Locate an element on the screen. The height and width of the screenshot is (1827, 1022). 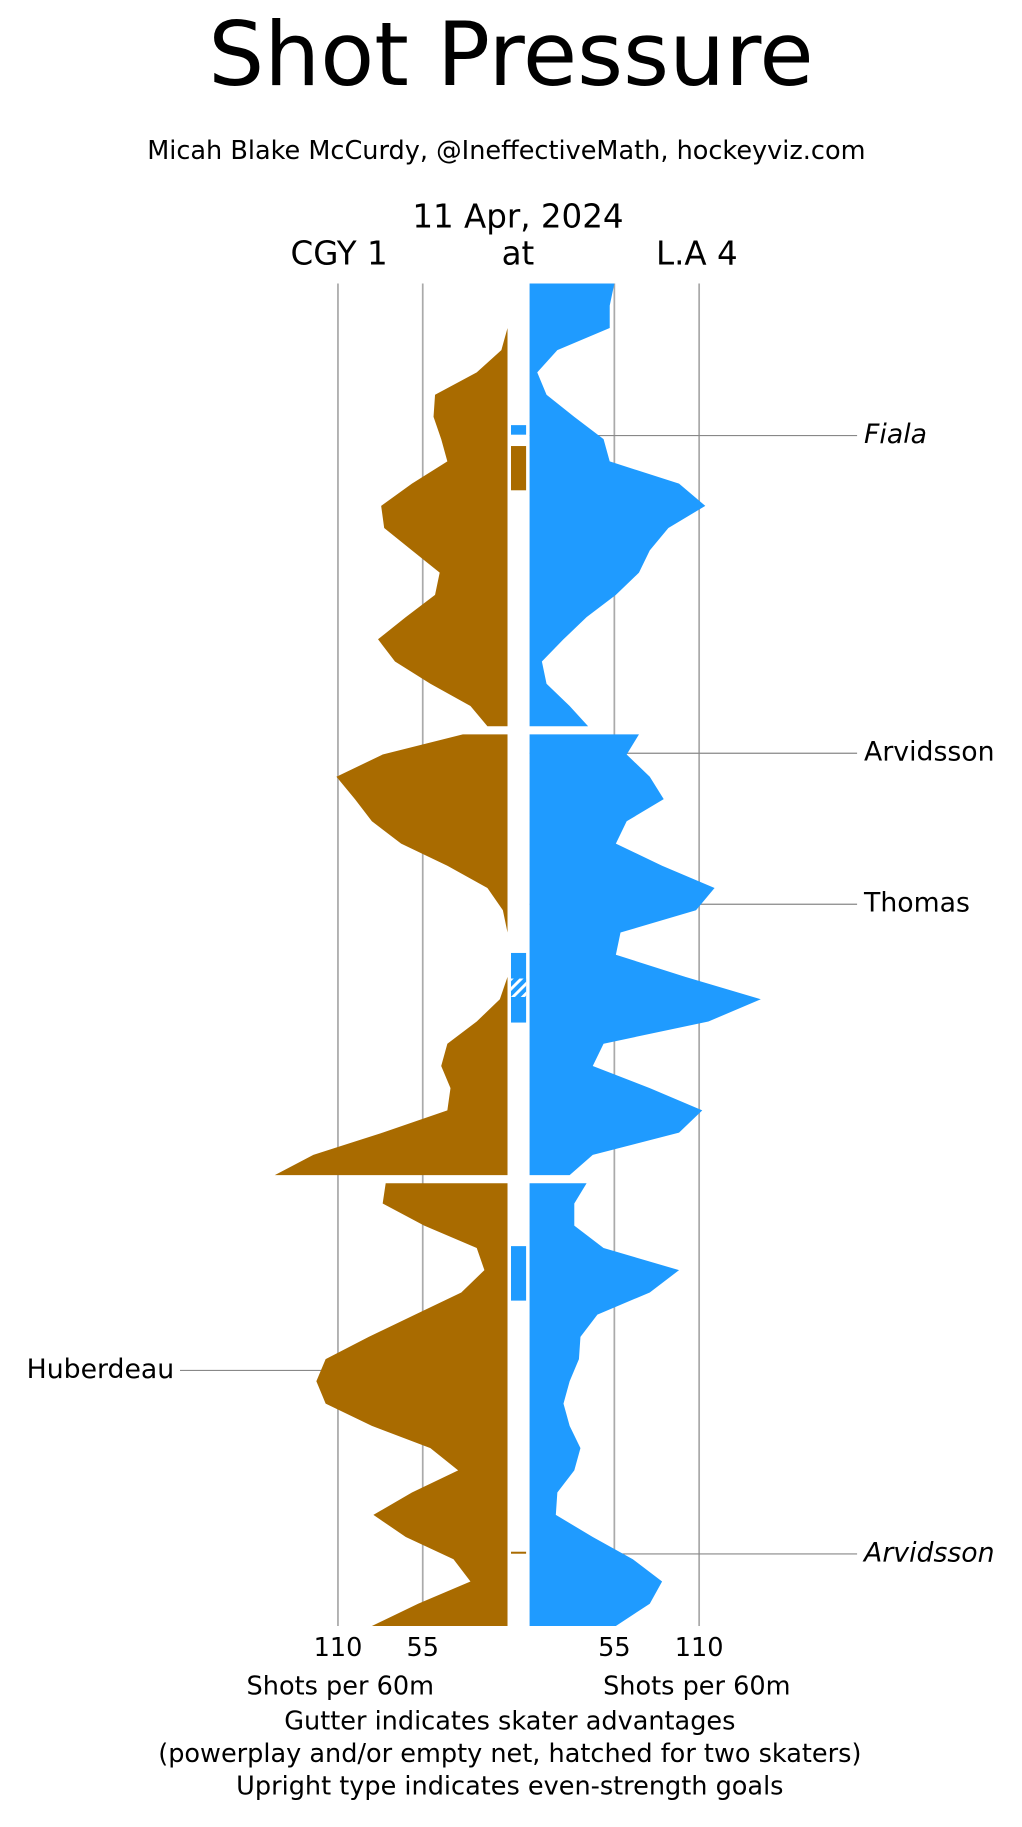
team-label: L.A 4 is located at coordinates (697, 254).